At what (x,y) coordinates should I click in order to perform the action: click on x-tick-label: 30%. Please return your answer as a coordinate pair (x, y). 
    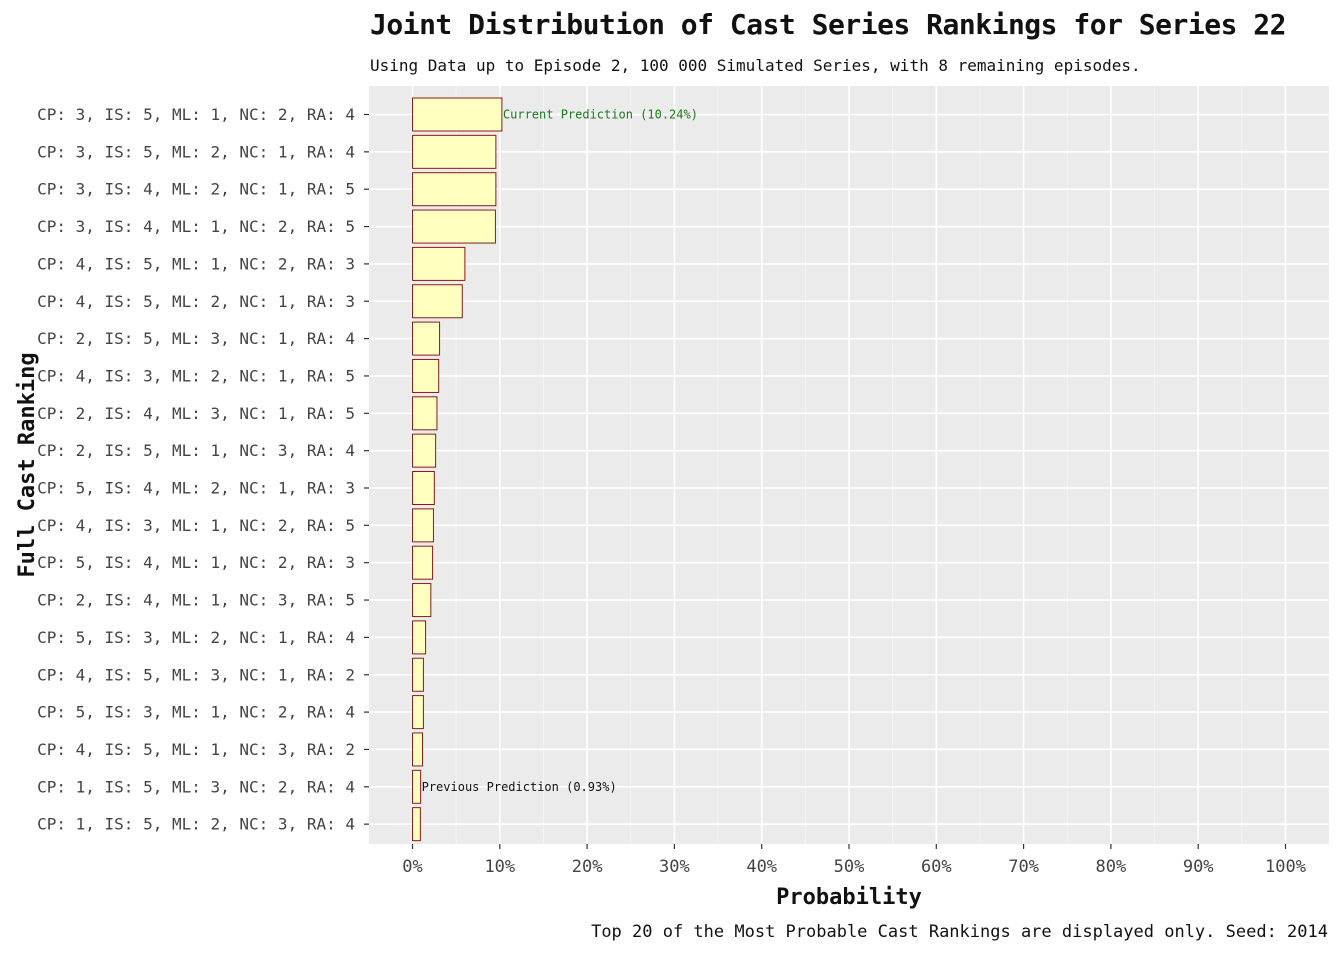
    Looking at the image, I should click on (674, 867).